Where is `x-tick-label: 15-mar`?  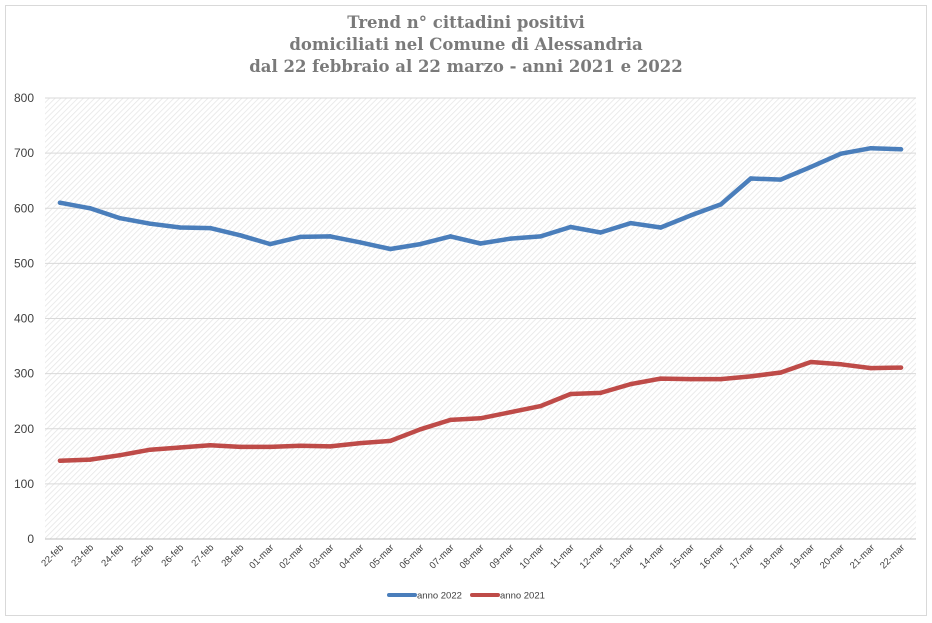
x-tick-label: 15-mar is located at coordinates (682, 556).